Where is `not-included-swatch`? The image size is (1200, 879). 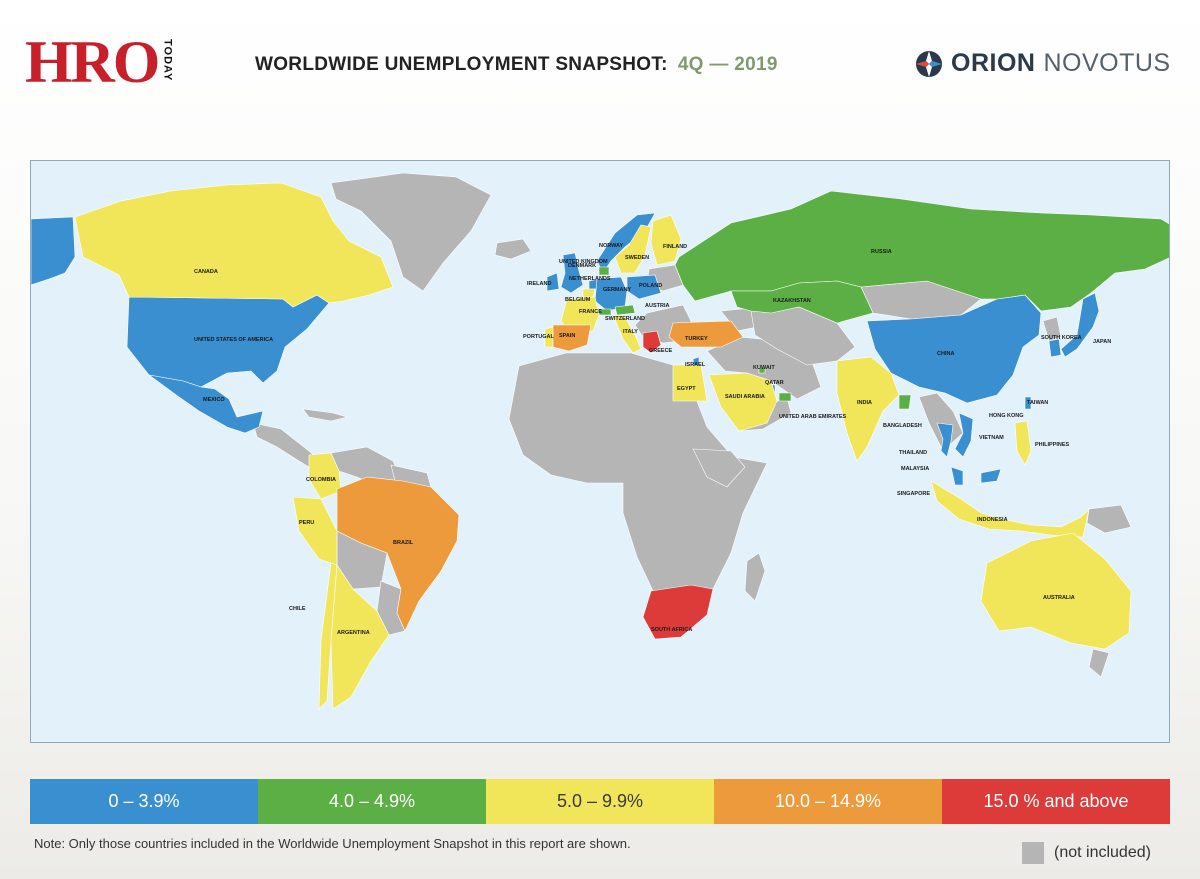
not-included-swatch is located at coordinates (1033, 853).